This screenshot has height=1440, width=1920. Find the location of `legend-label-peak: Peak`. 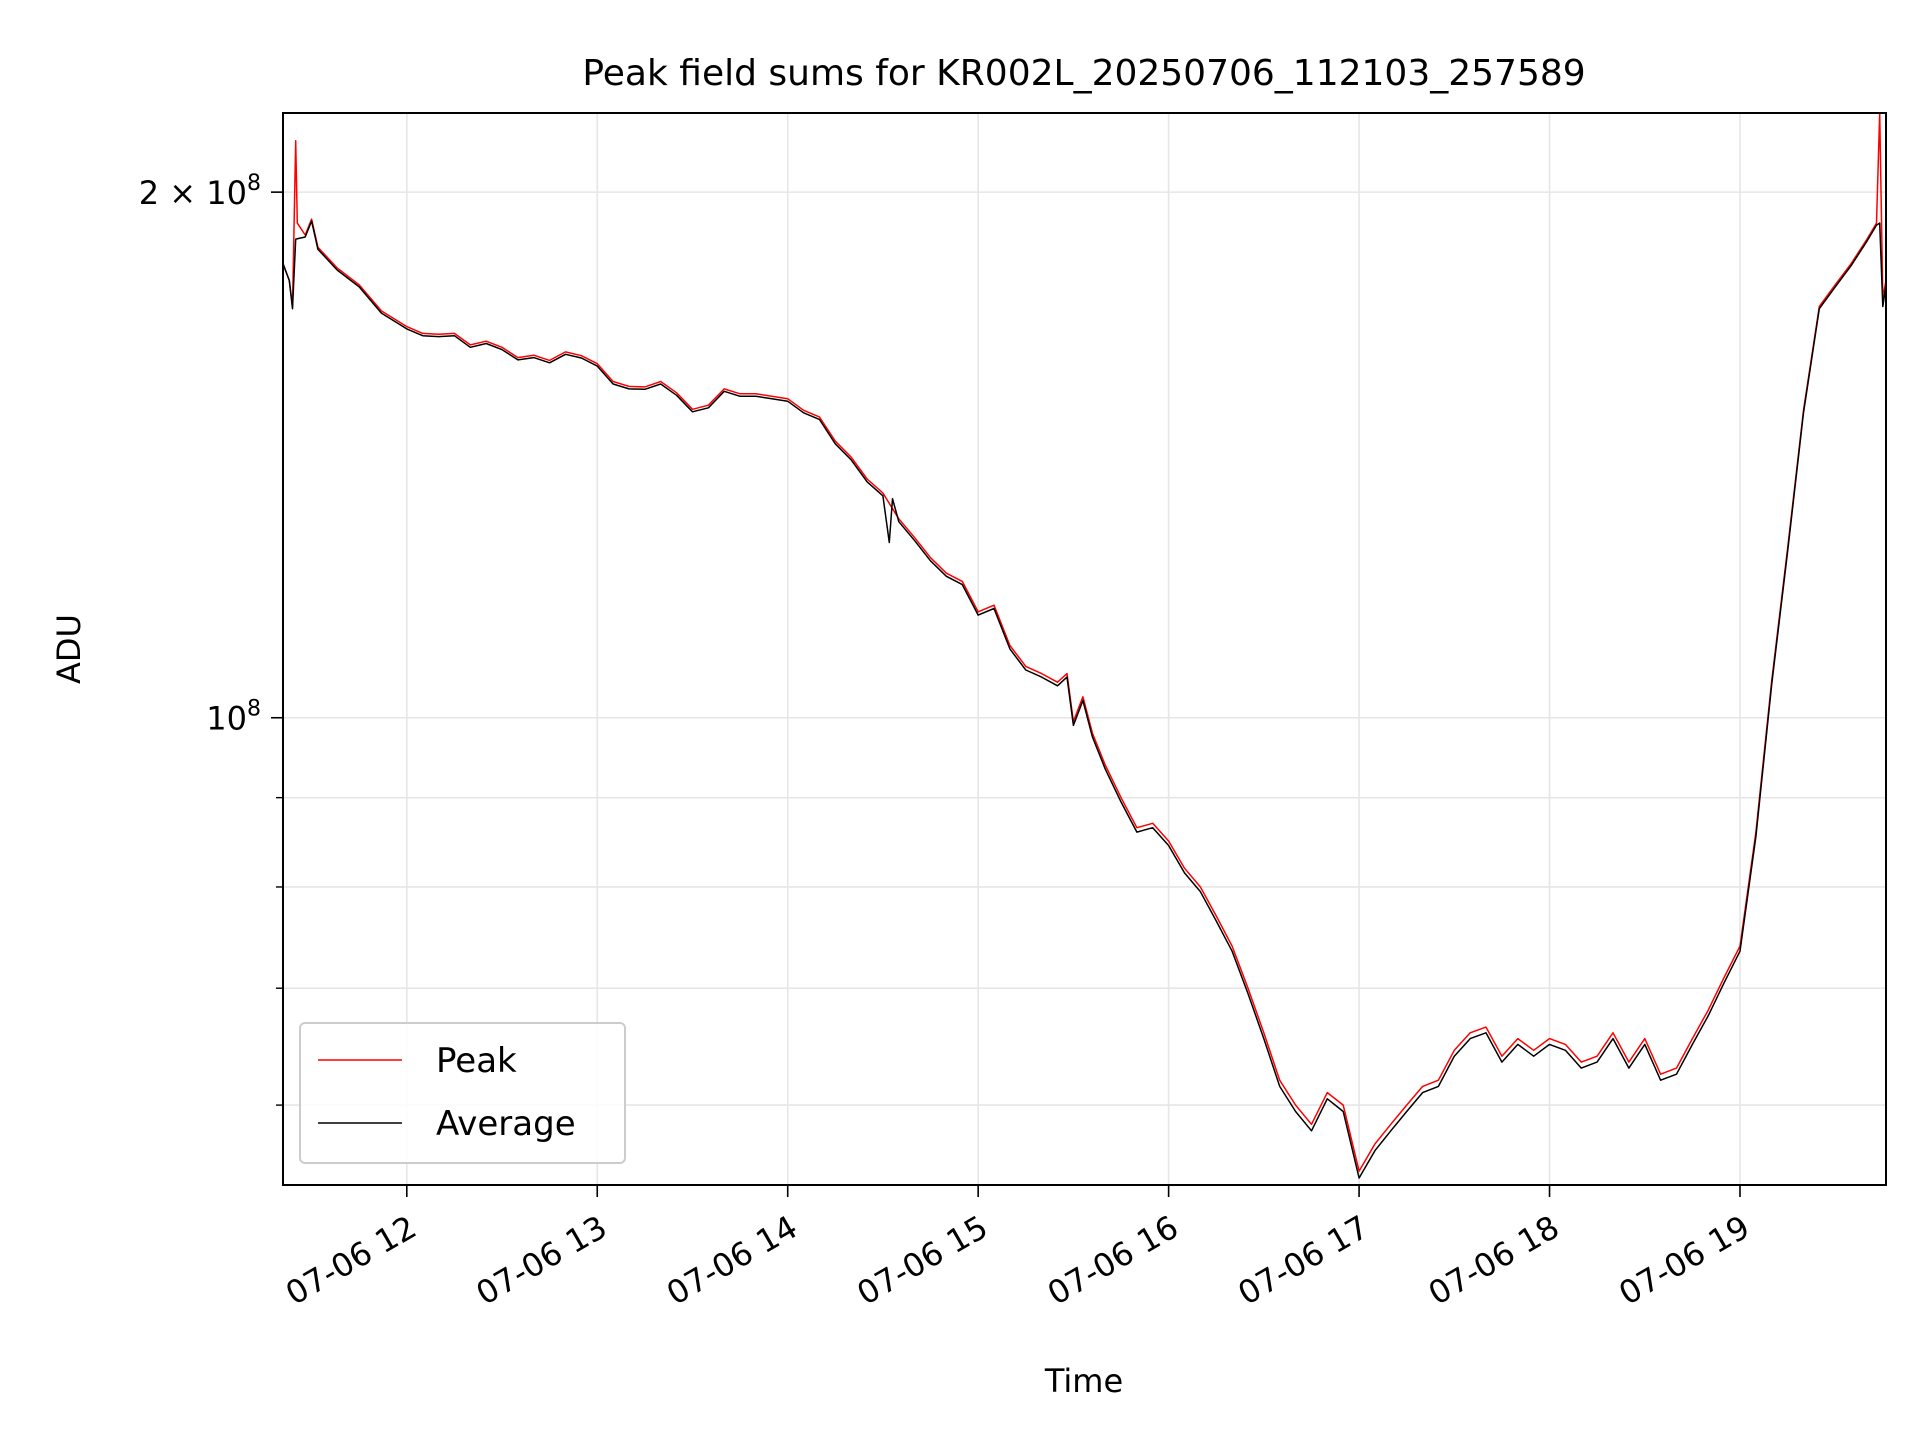

legend-label-peak: Peak is located at coordinates (476, 1061).